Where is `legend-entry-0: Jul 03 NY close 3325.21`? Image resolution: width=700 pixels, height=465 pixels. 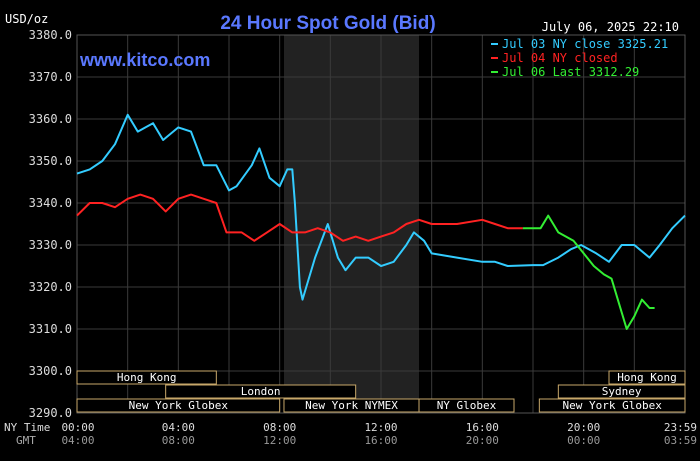
legend-entry-0: Jul 03 NY close 3325.21 is located at coordinates (585, 44).